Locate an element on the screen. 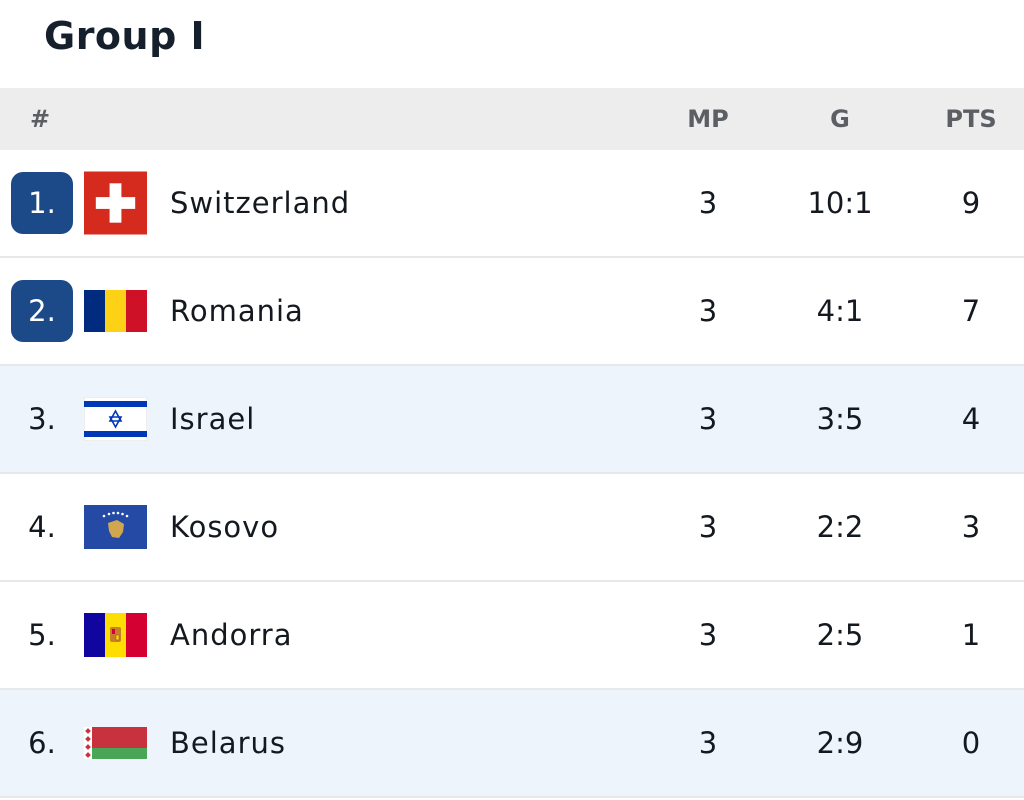 This screenshot has height=800, width=1024. table-row: 4. Kosovo 3 2:2 3 is located at coordinates (512, 528).